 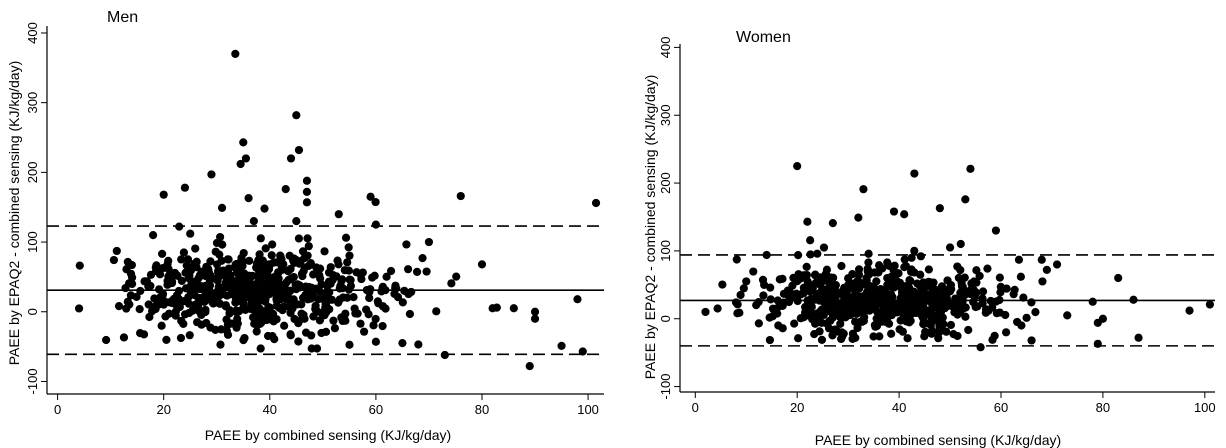 I want to click on women-title: Women, so click(x=763, y=37).